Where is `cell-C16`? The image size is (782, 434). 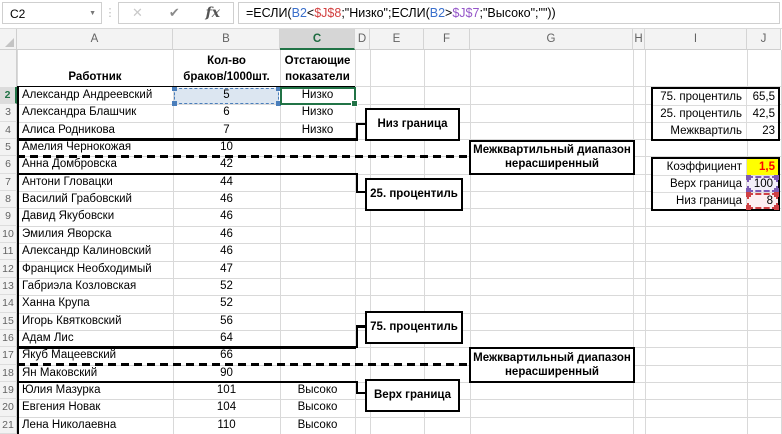 cell-C16 is located at coordinates (317, 338).